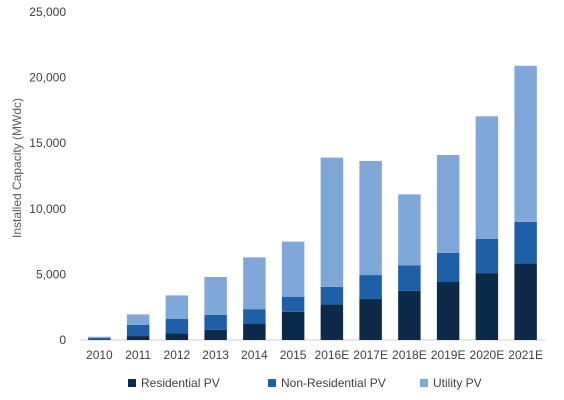  I want to click on x-tick-label: 2013, so click(215, 355).